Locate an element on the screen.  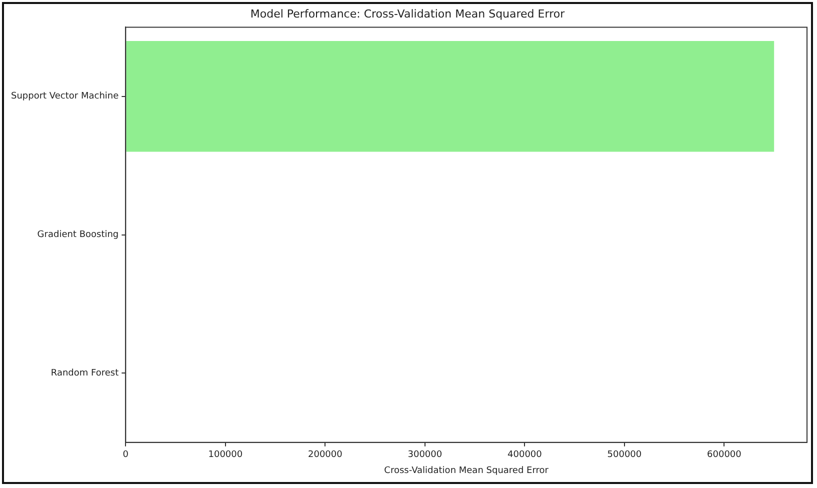
x-tick-label: 600000 is located at coordinates (724, 455).